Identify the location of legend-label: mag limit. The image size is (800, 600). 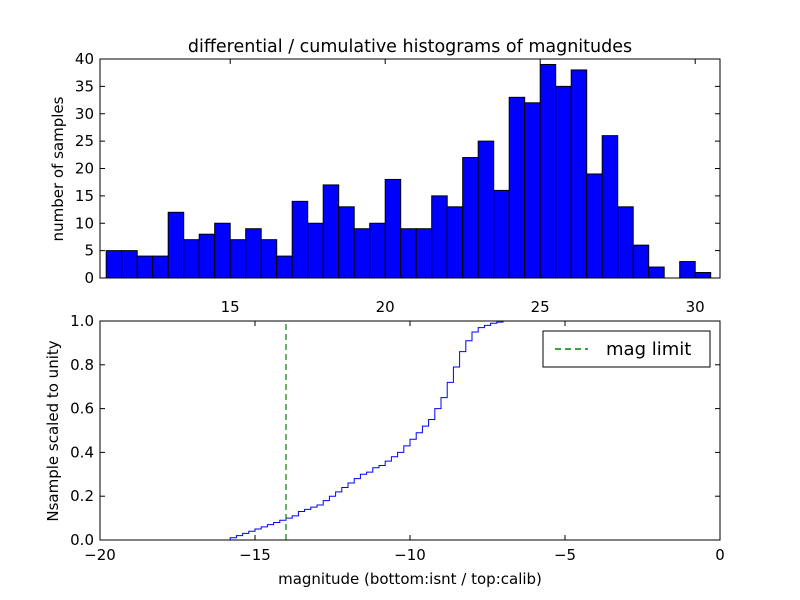
(648, 349).